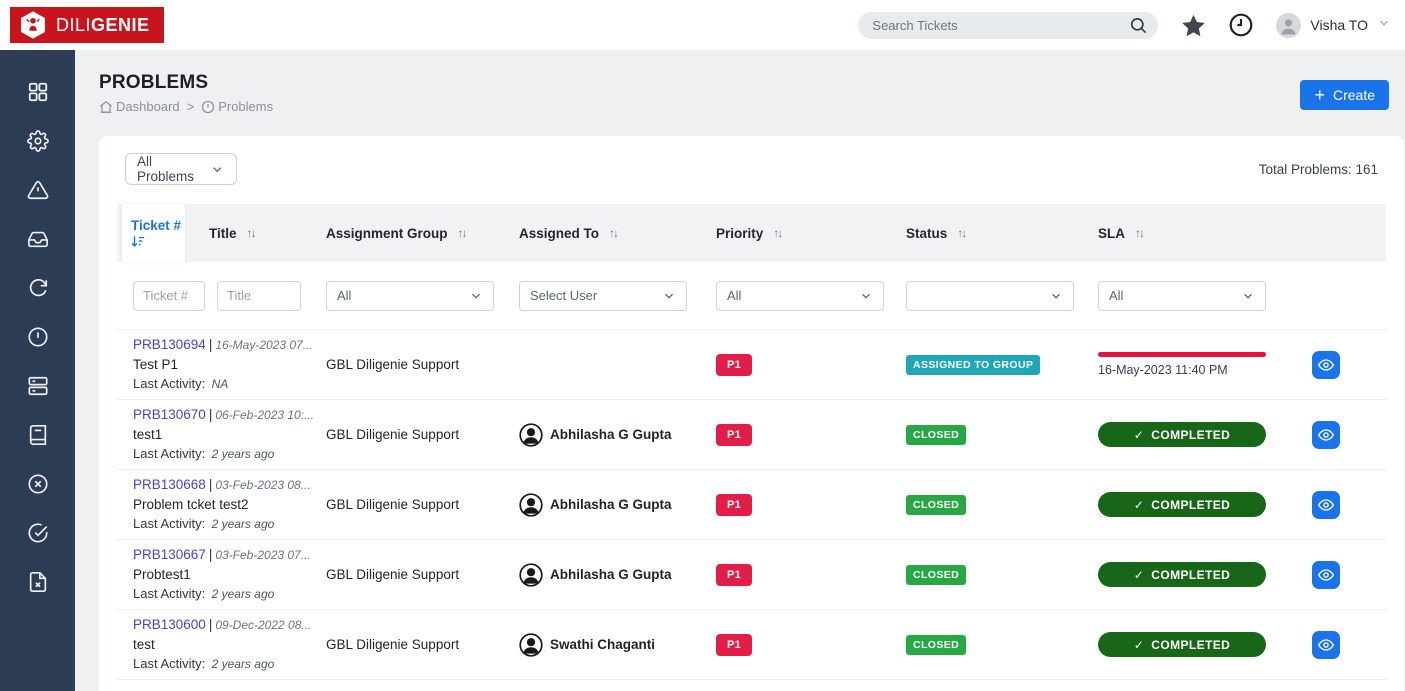 The height and width of the screenshot is (691, 1405). Describe the element at coordinates (106, 106) in the screenshot. I see `home-icon` at that location.